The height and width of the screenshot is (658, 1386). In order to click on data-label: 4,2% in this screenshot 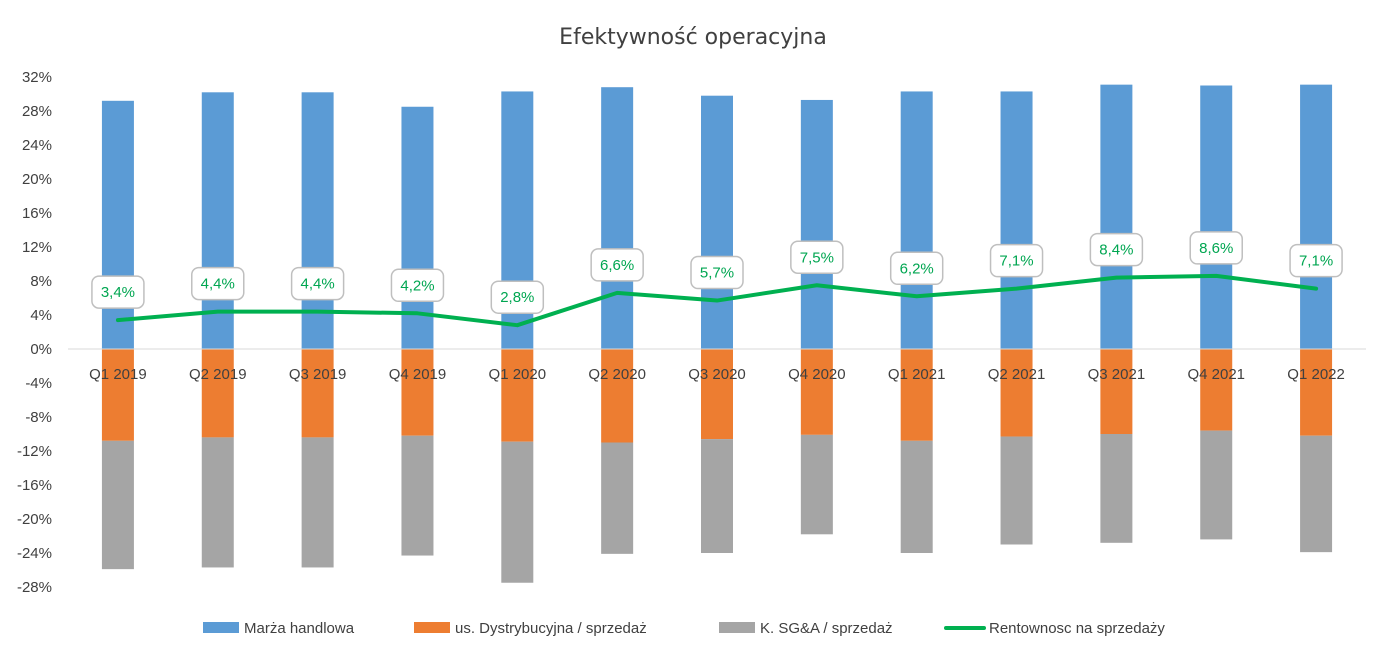, I will do `click(417, 285)`.